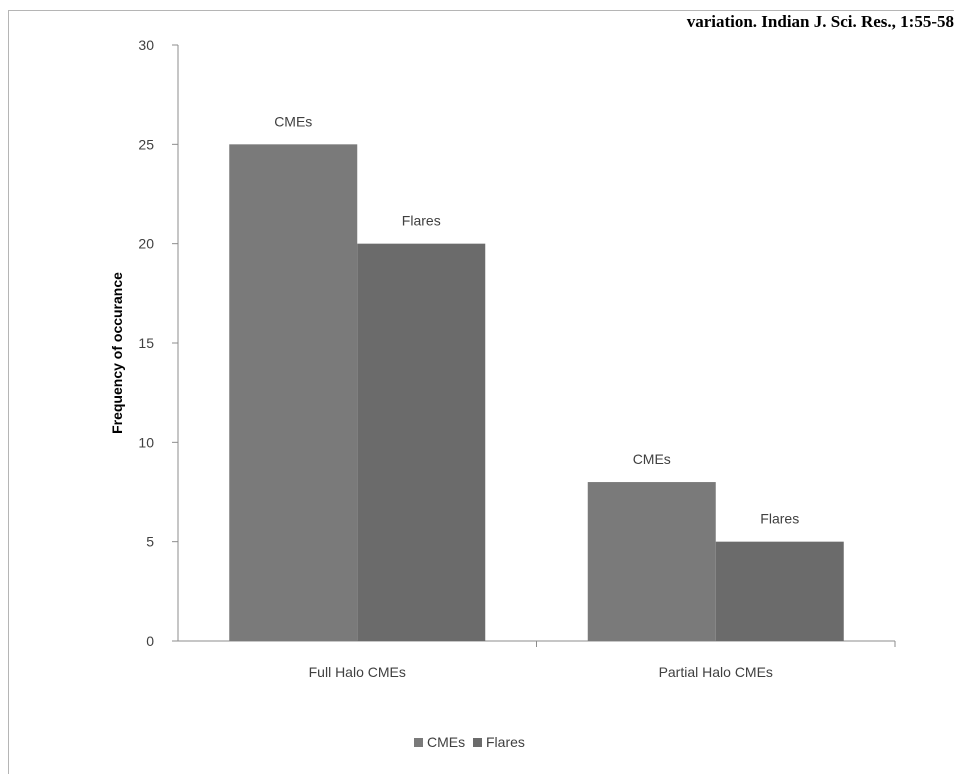 This screenshot has width=954, height=774. Describe the element at coordinates (117, 353) in the screenshot. I see `y-axis-title: Frequency of occurance` at that location.